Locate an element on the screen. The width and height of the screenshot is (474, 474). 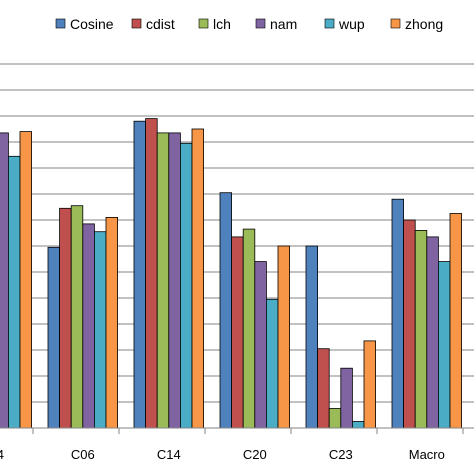
legend: Cosine cdist lch nam wup zhong is located at coordinates (249, 24).